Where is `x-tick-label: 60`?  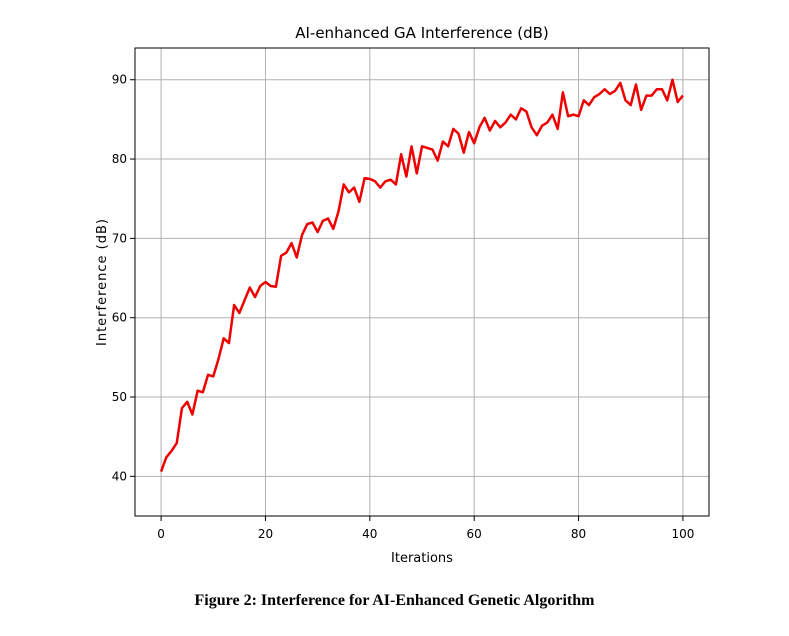 x-tick-label: 60 is located at coordinates (474, 534).